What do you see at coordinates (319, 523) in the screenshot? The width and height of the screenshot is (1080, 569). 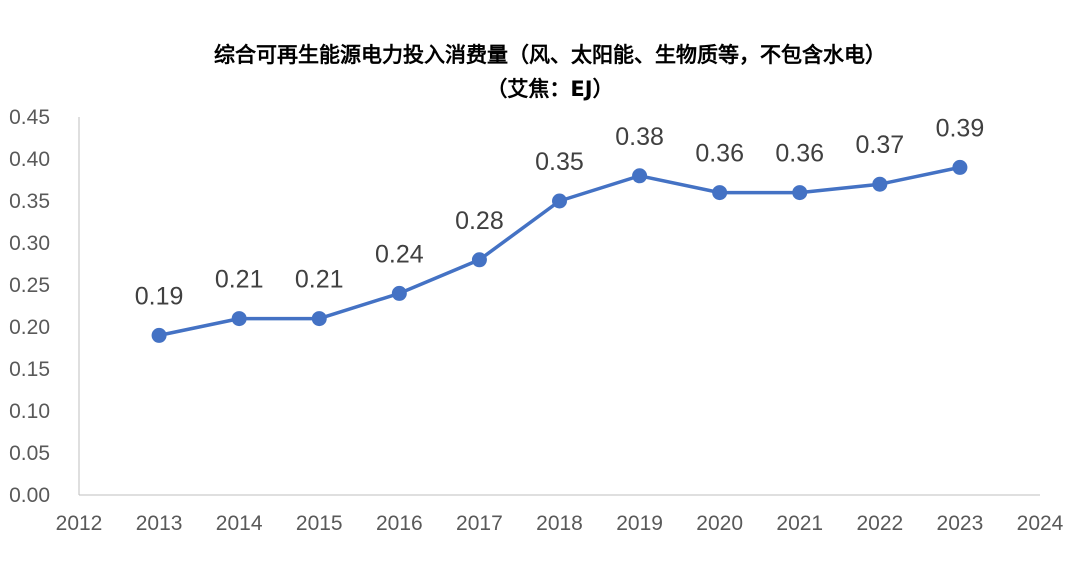 I see `x-tick-label: 2015` at bounding box center [319, 523].